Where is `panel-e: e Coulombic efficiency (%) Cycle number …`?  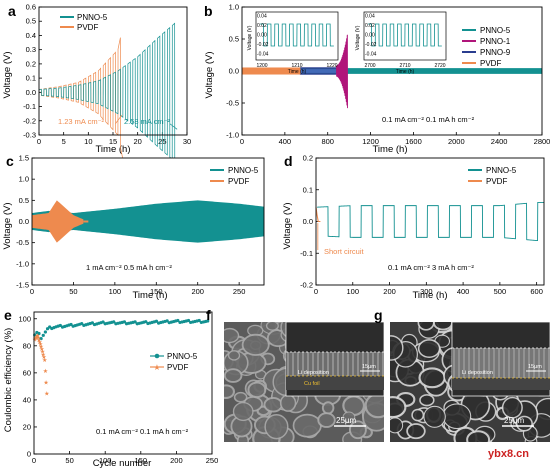 panel-e: e Coulombic efficiency (%) Cycle number … is located at coordinates (110, 388).